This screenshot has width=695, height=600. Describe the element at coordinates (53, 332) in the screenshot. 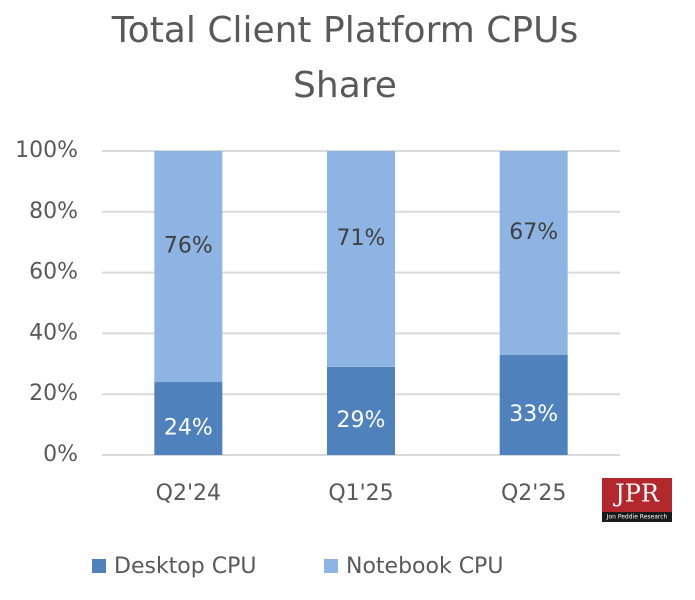

I see `y-tick-label: 40%` at that location.